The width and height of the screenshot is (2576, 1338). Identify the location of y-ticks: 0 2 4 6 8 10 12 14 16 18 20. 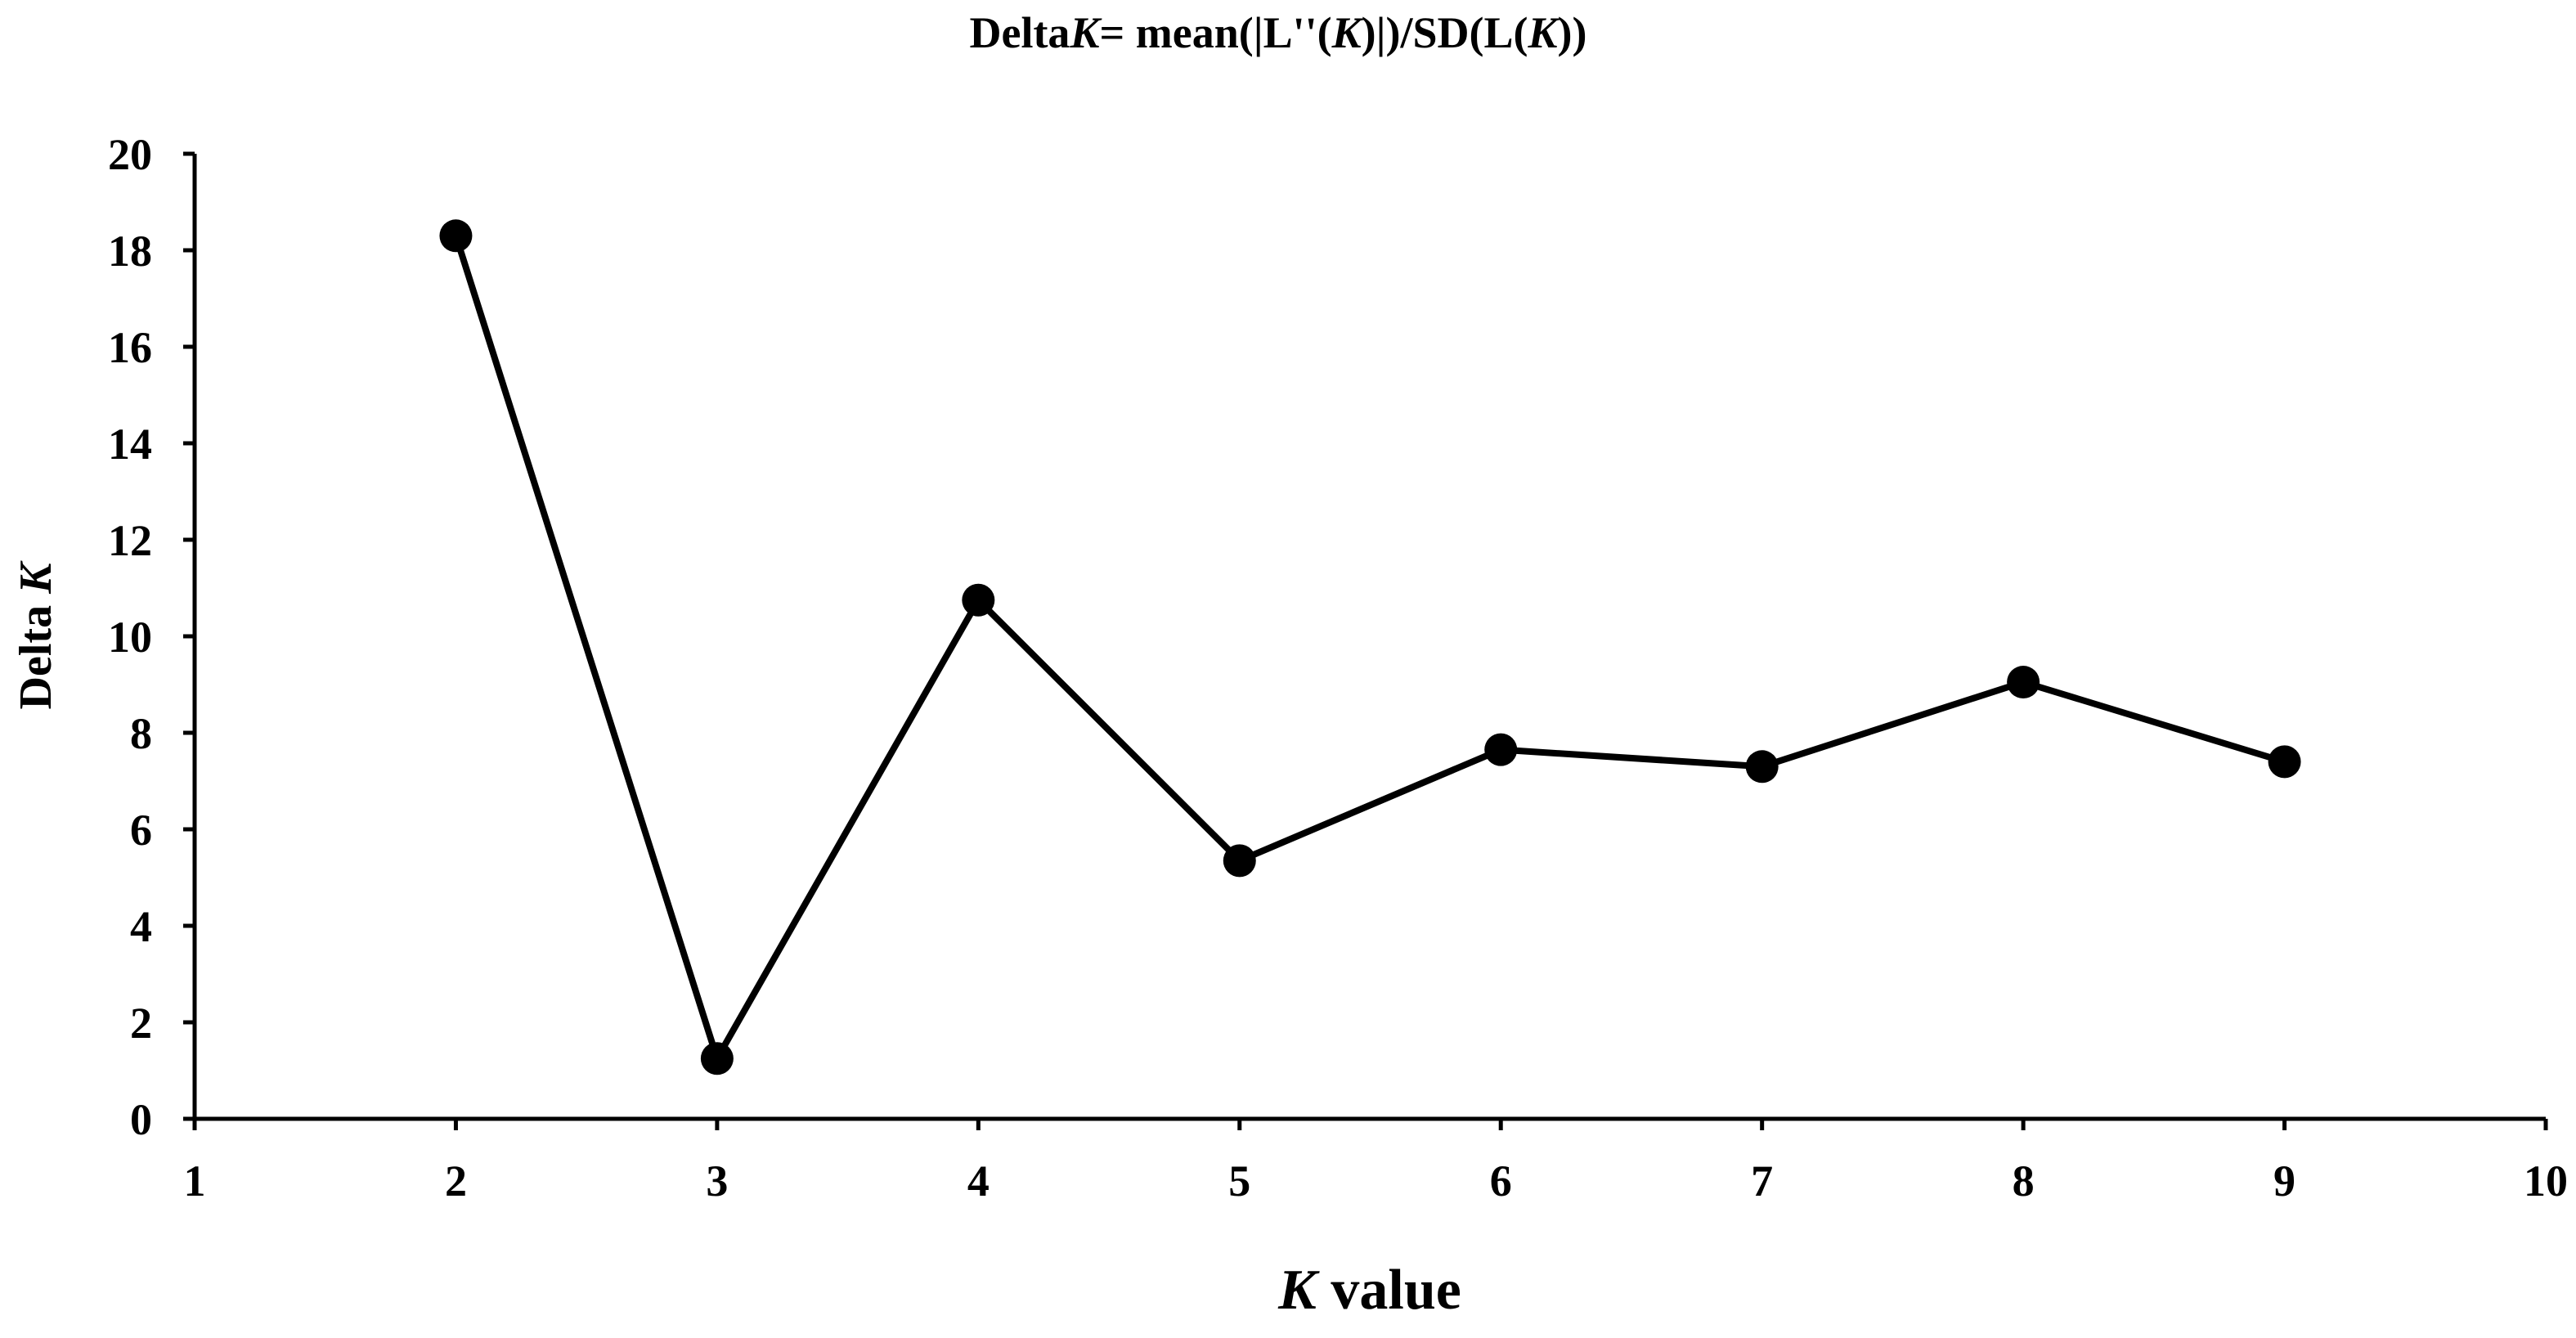
(151, 637).